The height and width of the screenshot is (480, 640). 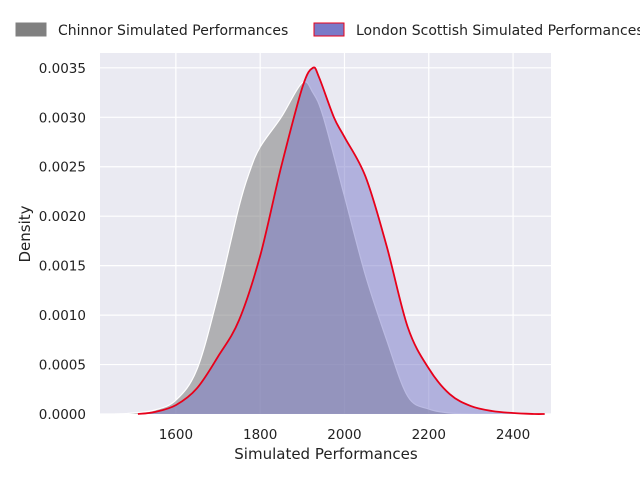 What do you see at coordinates (513, 435) in the screenshot?
I see `x-tick-label: 2400` at bounding box center [513, 435].